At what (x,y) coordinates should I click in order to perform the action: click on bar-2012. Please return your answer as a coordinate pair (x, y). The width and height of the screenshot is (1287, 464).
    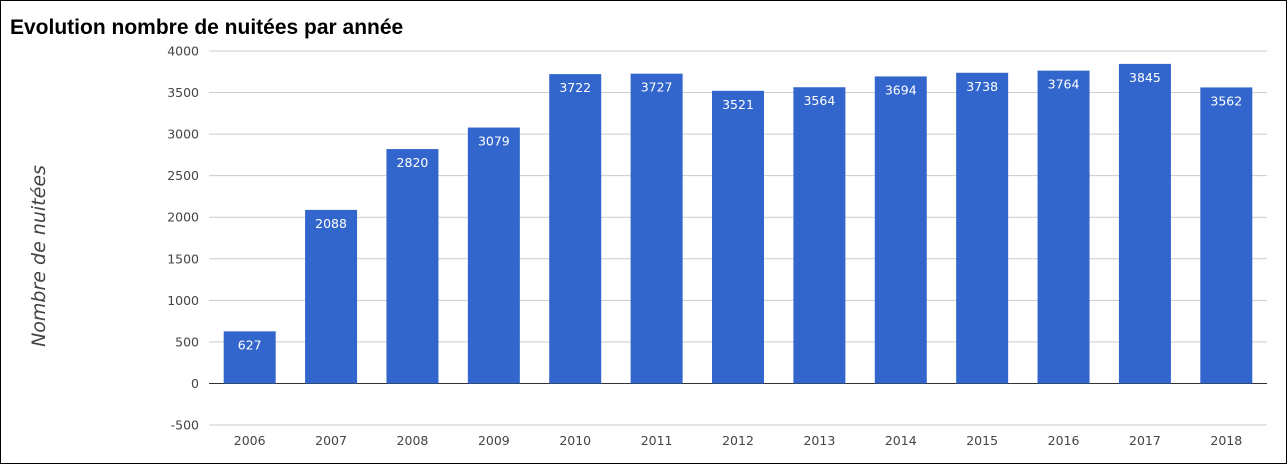
    Looking at the image, I should click on (738, 237).